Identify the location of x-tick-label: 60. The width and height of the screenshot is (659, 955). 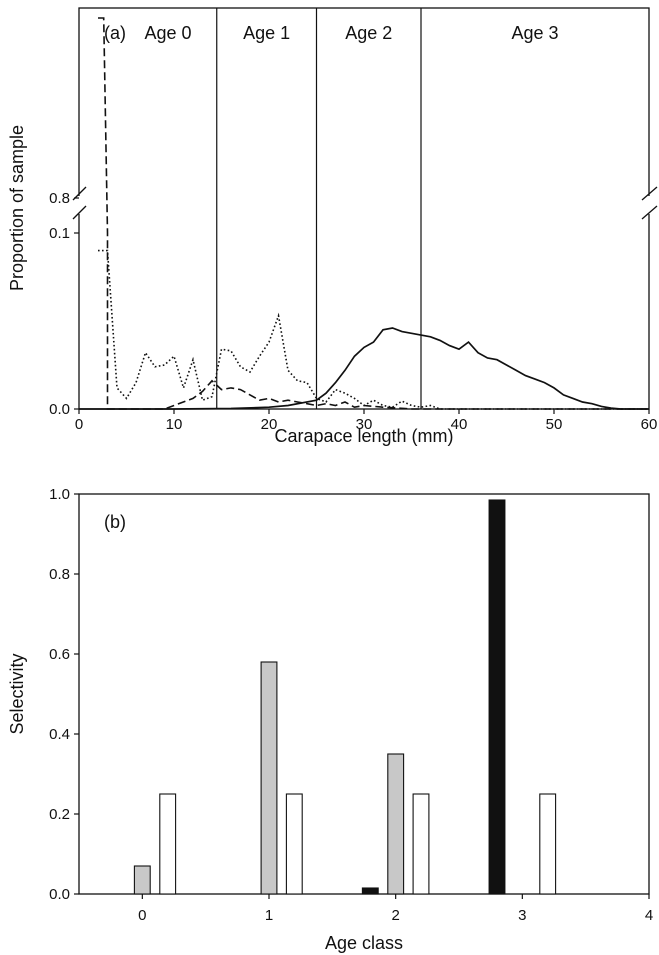
(649, 424).